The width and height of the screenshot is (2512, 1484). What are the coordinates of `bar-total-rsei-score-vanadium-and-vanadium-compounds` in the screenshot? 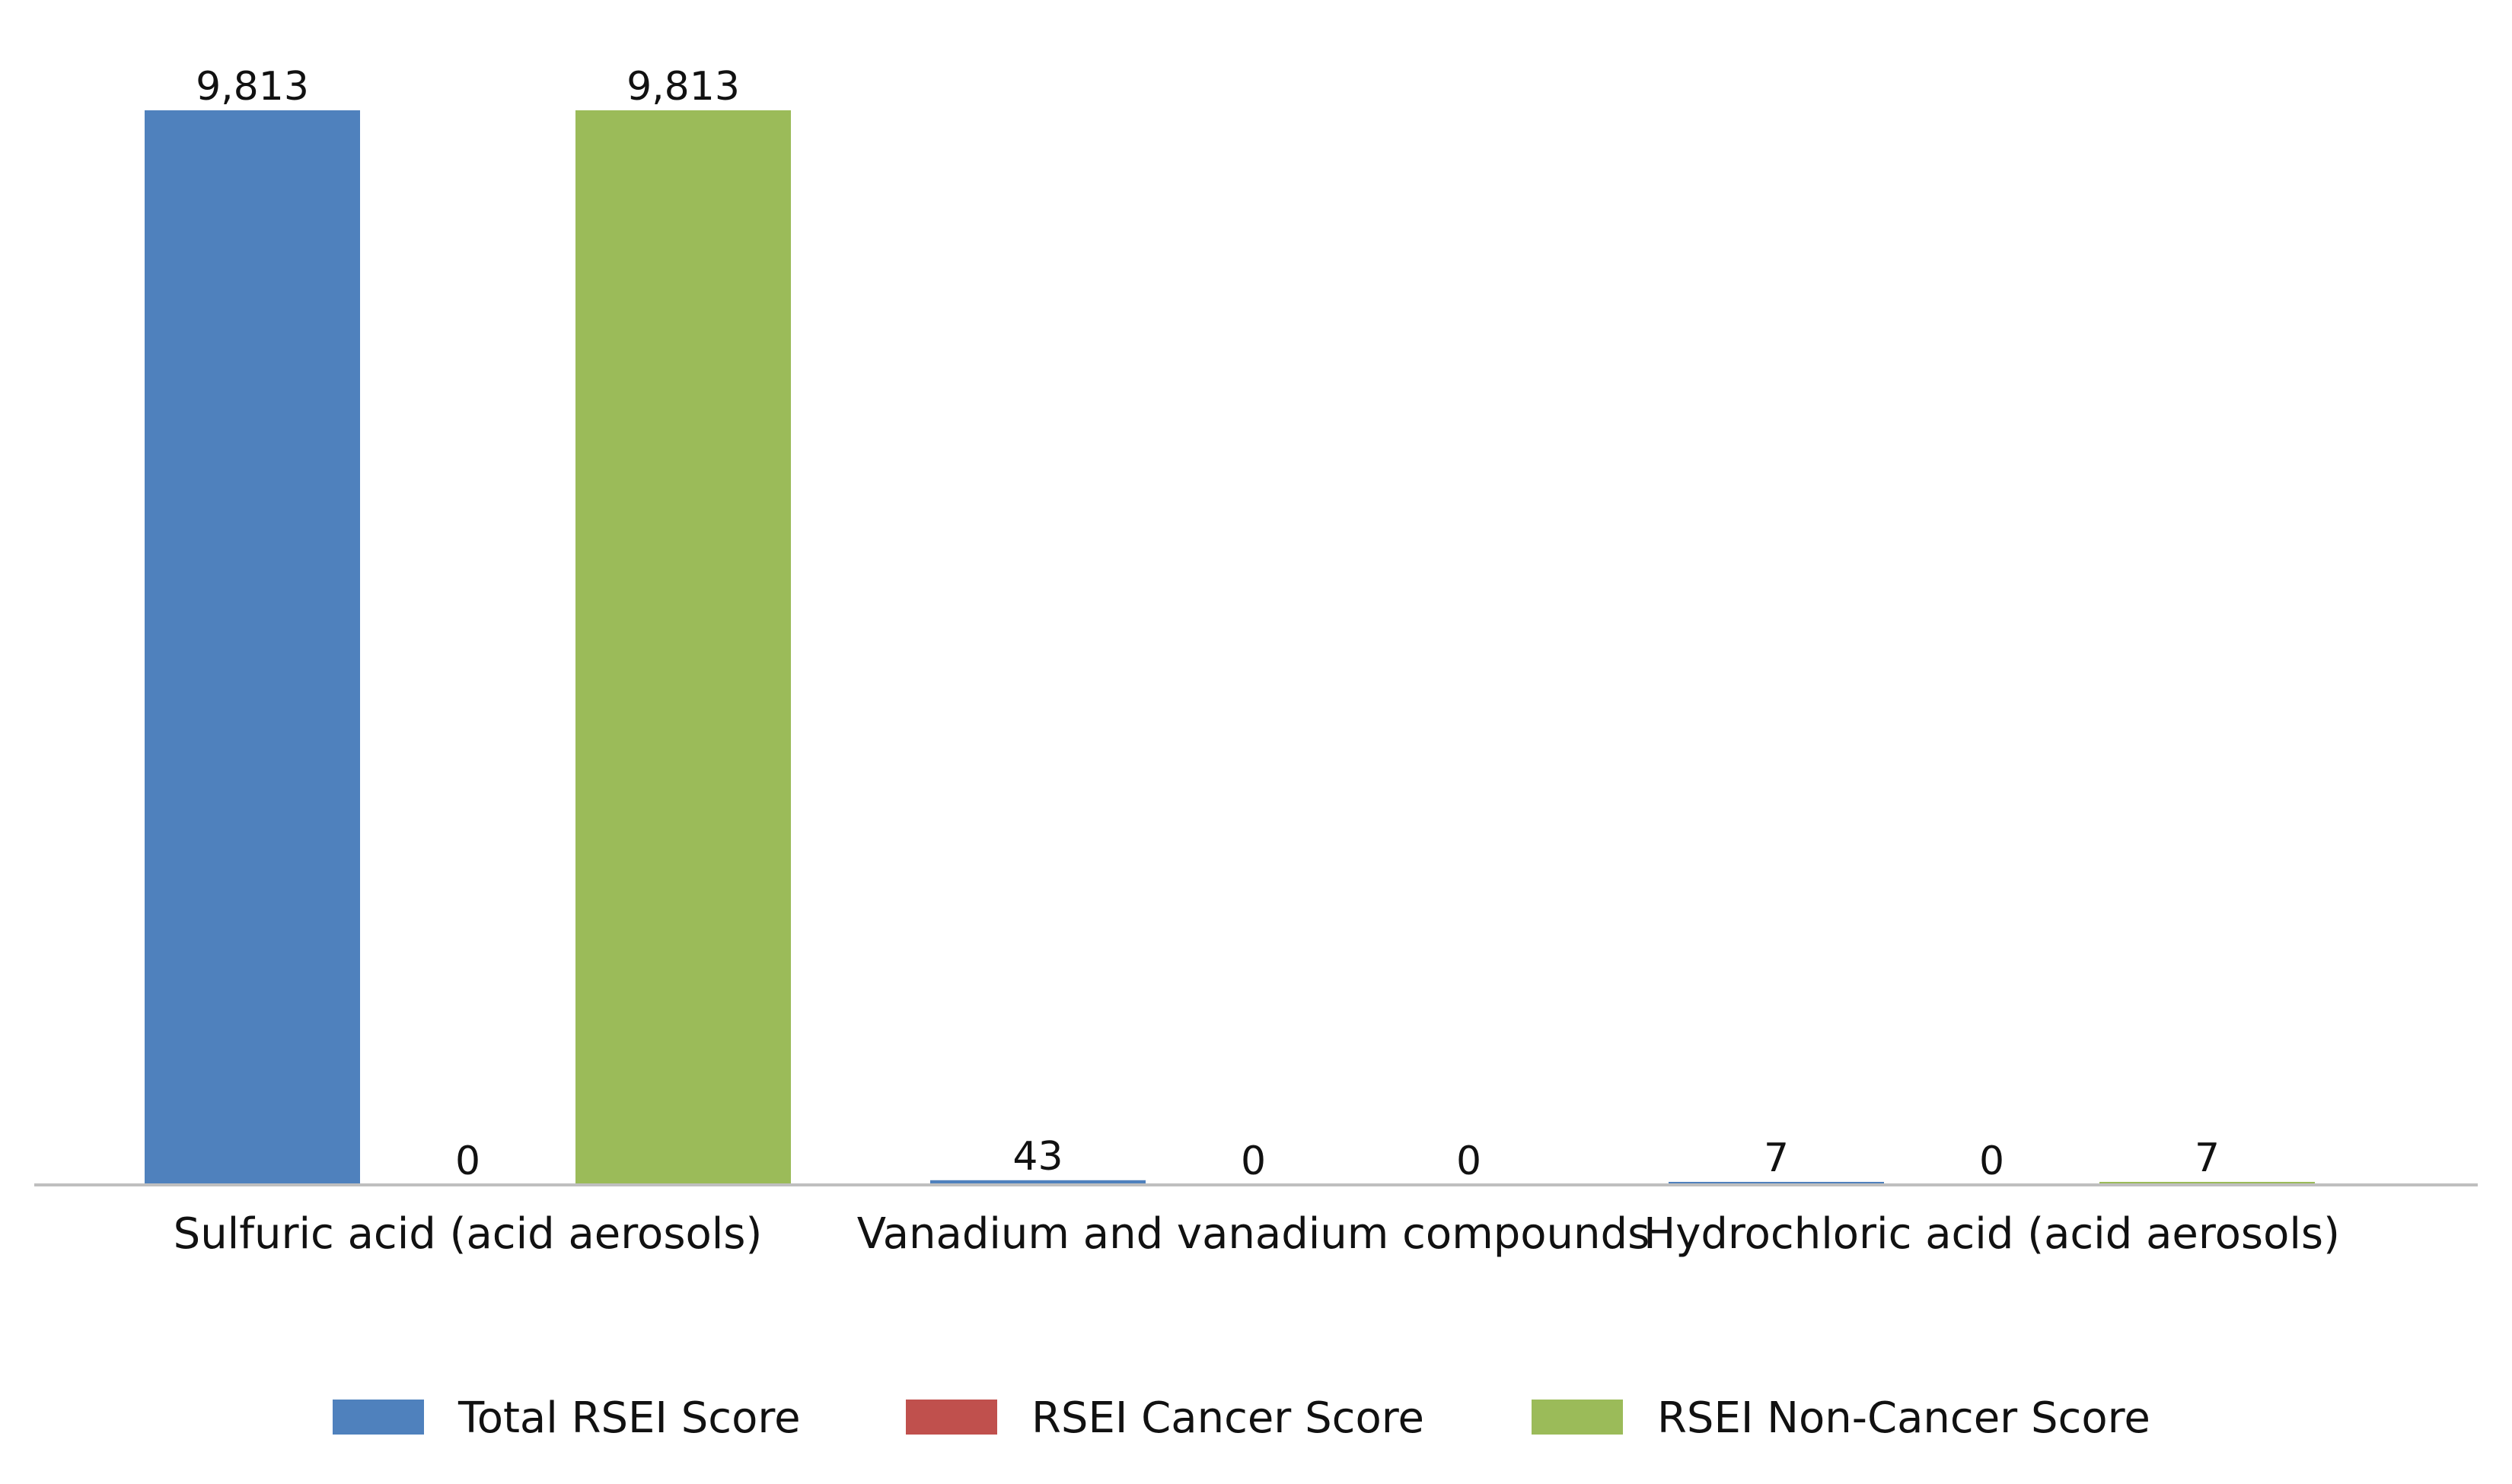 It's located at (1038, 1183).